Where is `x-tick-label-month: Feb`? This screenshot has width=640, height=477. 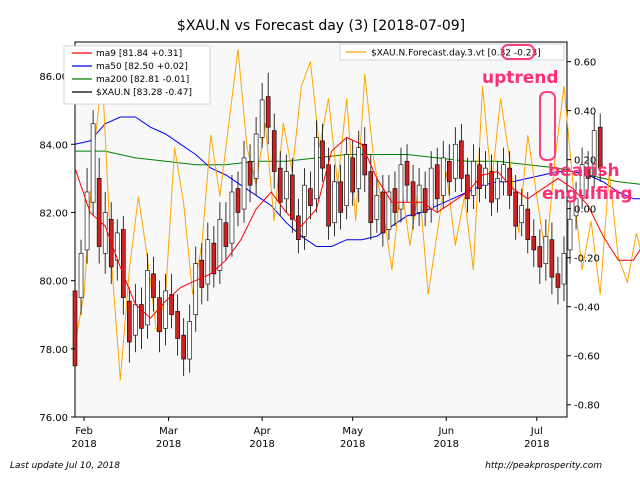 x-tick-label-month: Feb is located at coordinates (84, 431).